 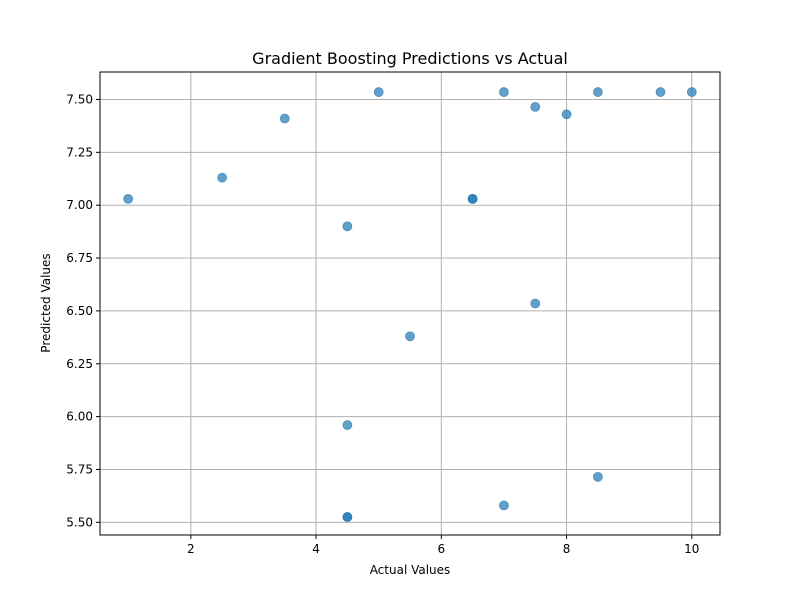 What do you see at coordinates (79, 258) in the screenshot?
I see `y-tick-label: 6.75` at bounding box center [79, 258].